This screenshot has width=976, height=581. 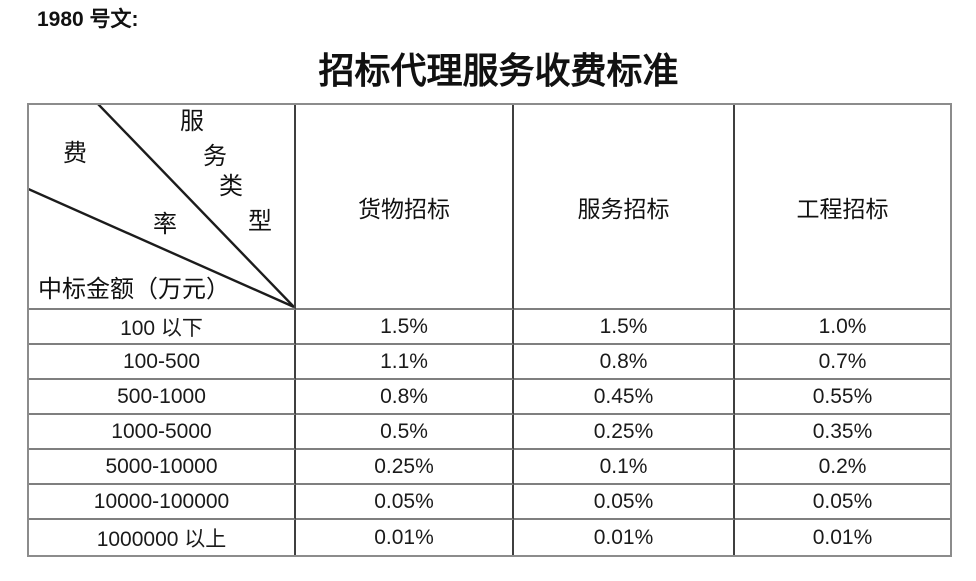 What do you see at coordinates (215, 157) in the screenshot?
I see `service-type-char-1: 务` at bounding box center [215, 157].